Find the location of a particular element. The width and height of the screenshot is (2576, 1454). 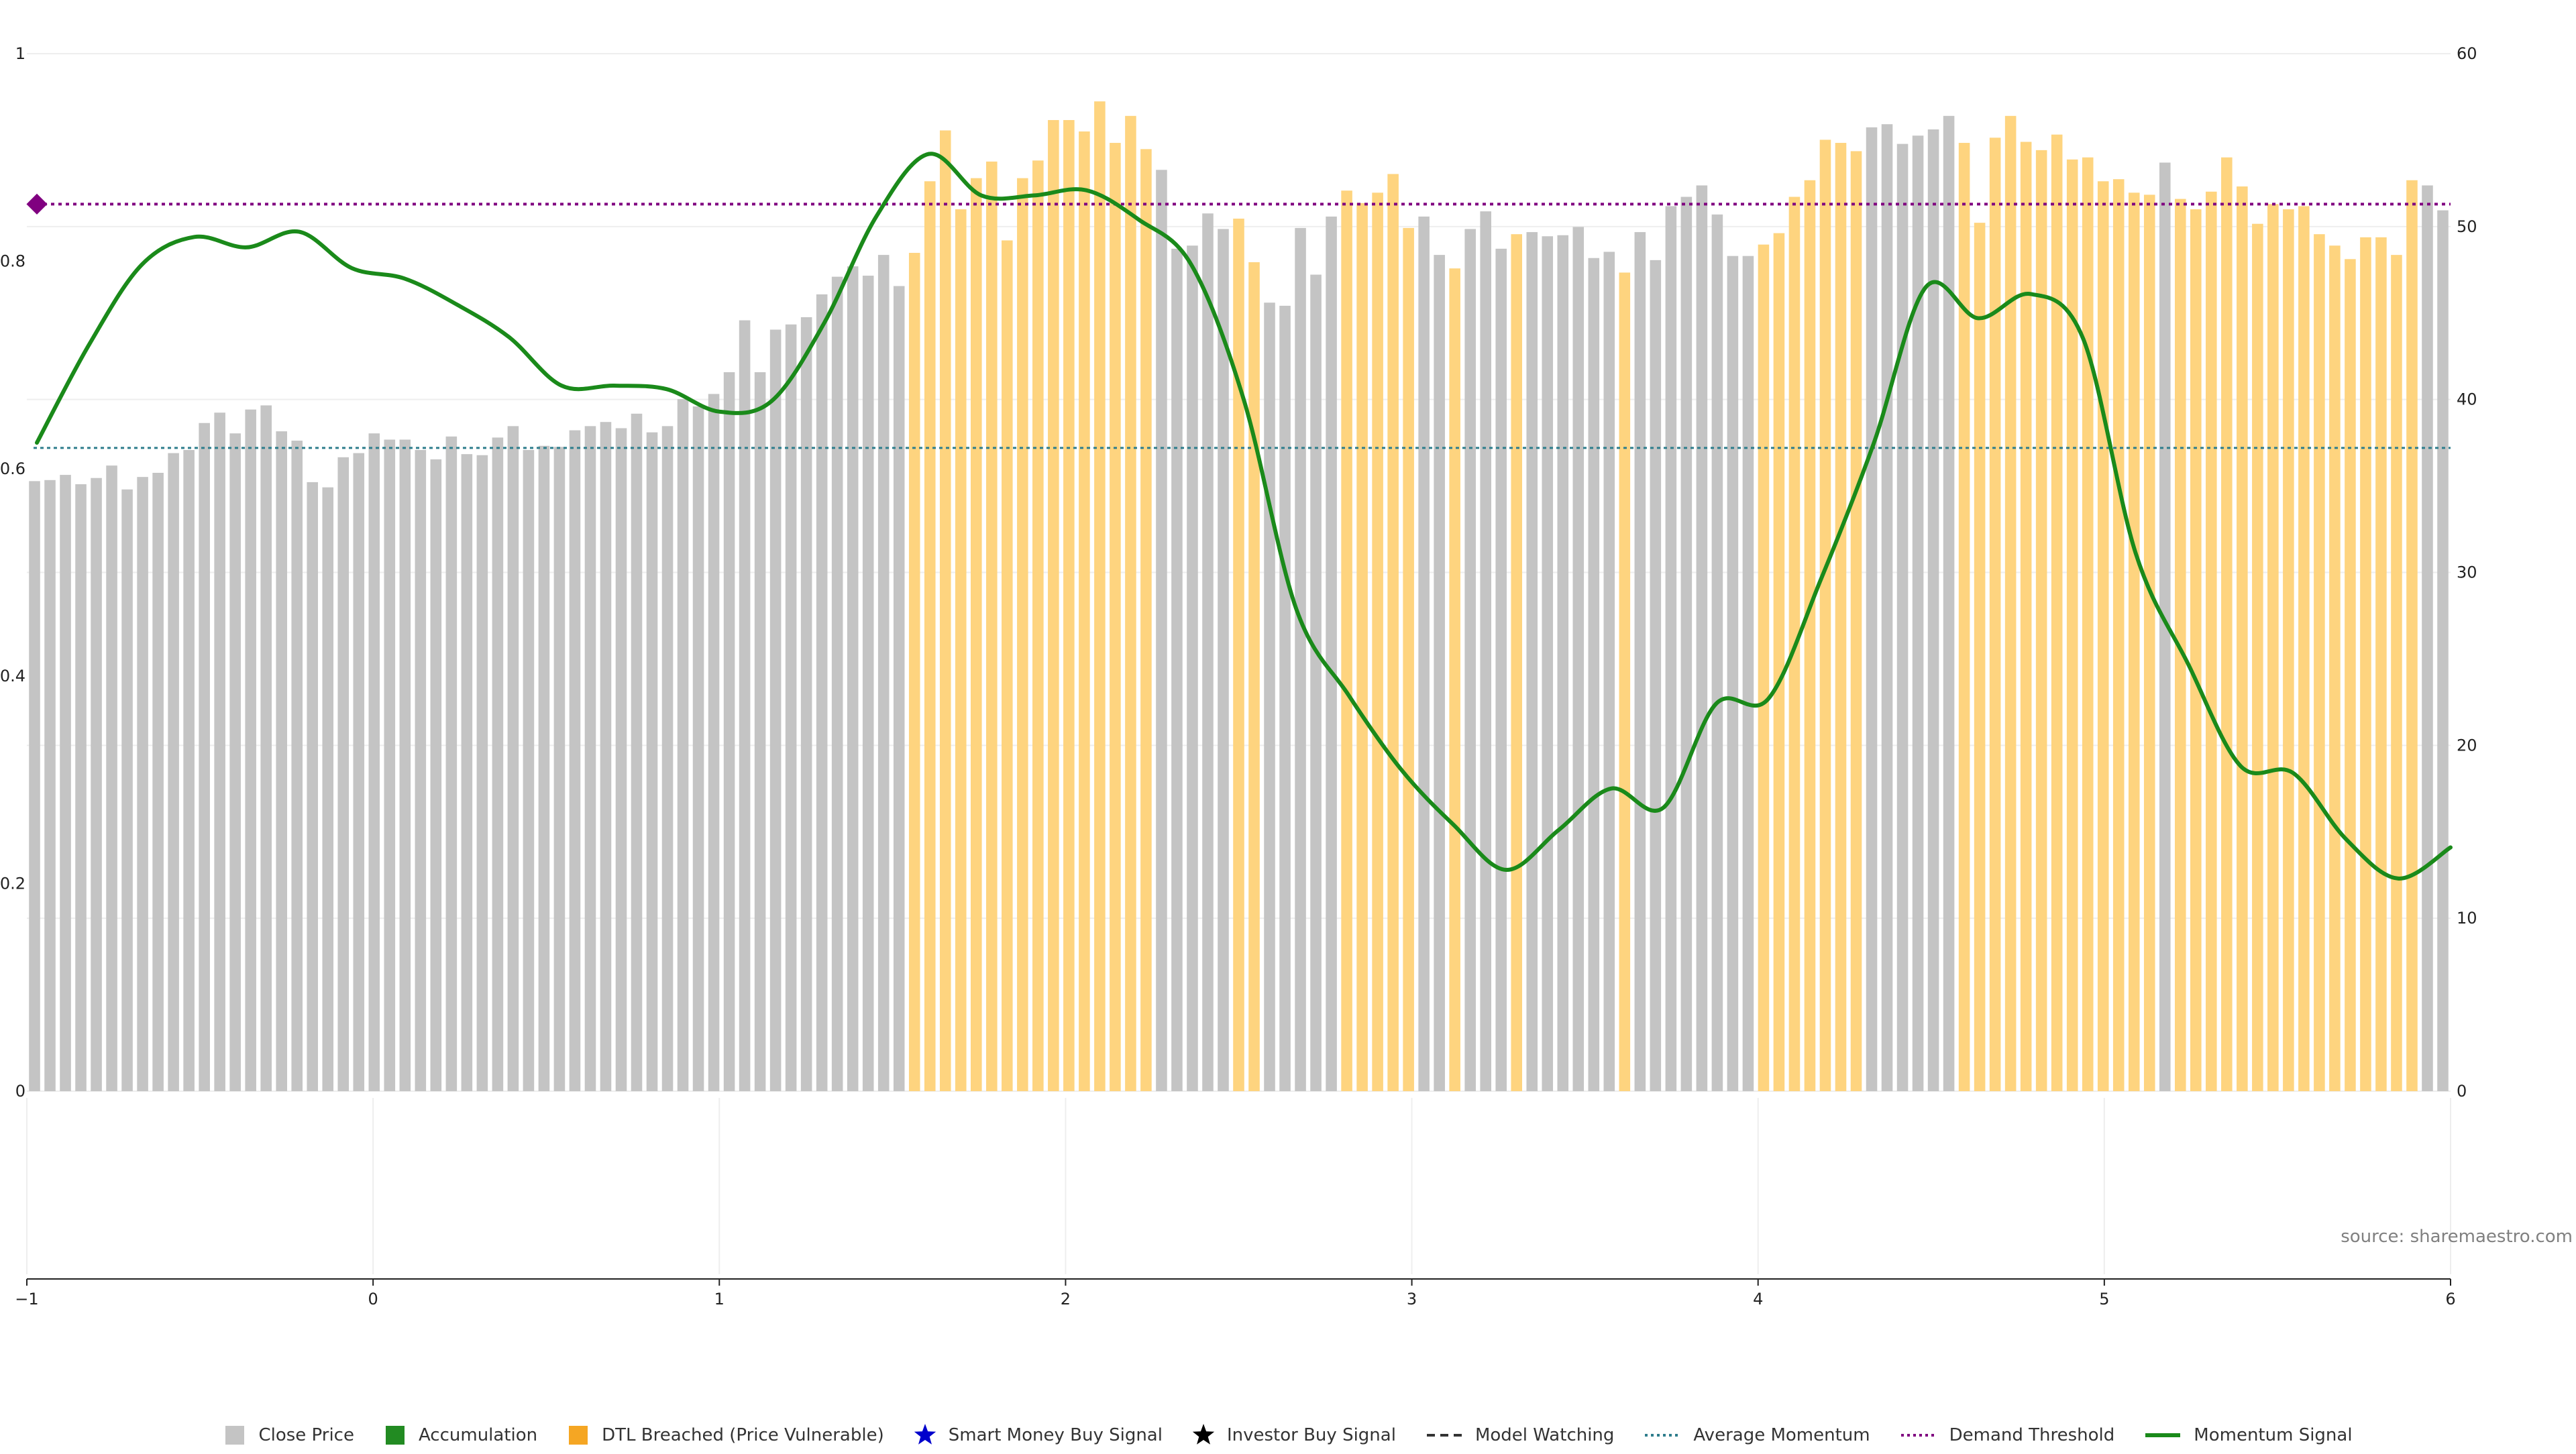

legend-item-3: Smart Money Buy Signal is located at coordinates (1038, 1435).